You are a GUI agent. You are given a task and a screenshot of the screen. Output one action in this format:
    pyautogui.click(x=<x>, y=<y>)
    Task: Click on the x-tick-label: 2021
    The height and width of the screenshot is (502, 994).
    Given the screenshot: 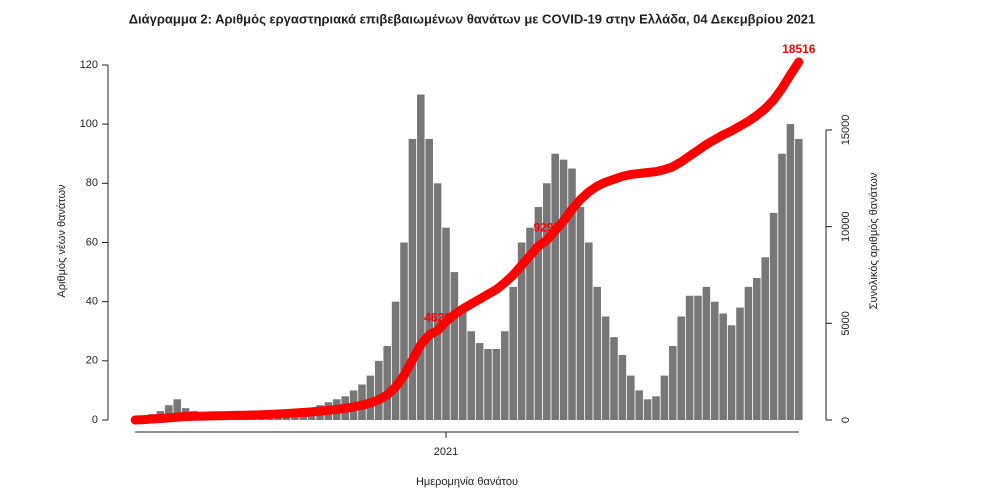 What is the action you would take?
    pyautogui.click(x=446, y=452)
    